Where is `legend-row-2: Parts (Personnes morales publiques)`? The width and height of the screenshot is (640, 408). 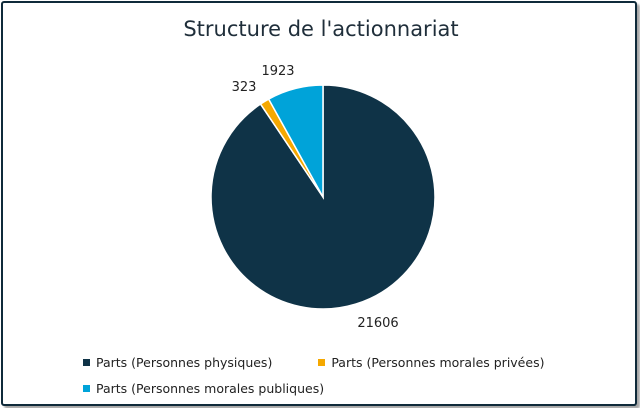
legend-row-2: Parts (Personnes morales publiques) is located at coordinates (353, 388).